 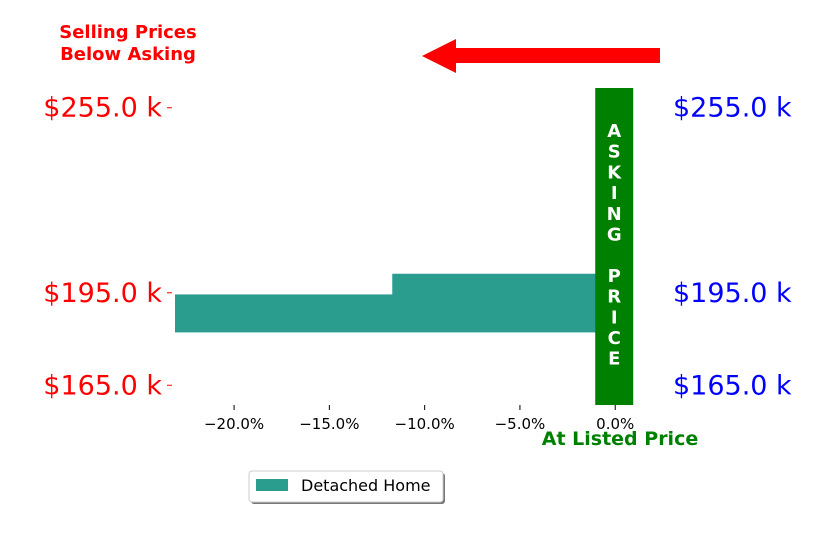 I want to click on header-title-line-1: Selling Prices, so click(x=127, y=32).